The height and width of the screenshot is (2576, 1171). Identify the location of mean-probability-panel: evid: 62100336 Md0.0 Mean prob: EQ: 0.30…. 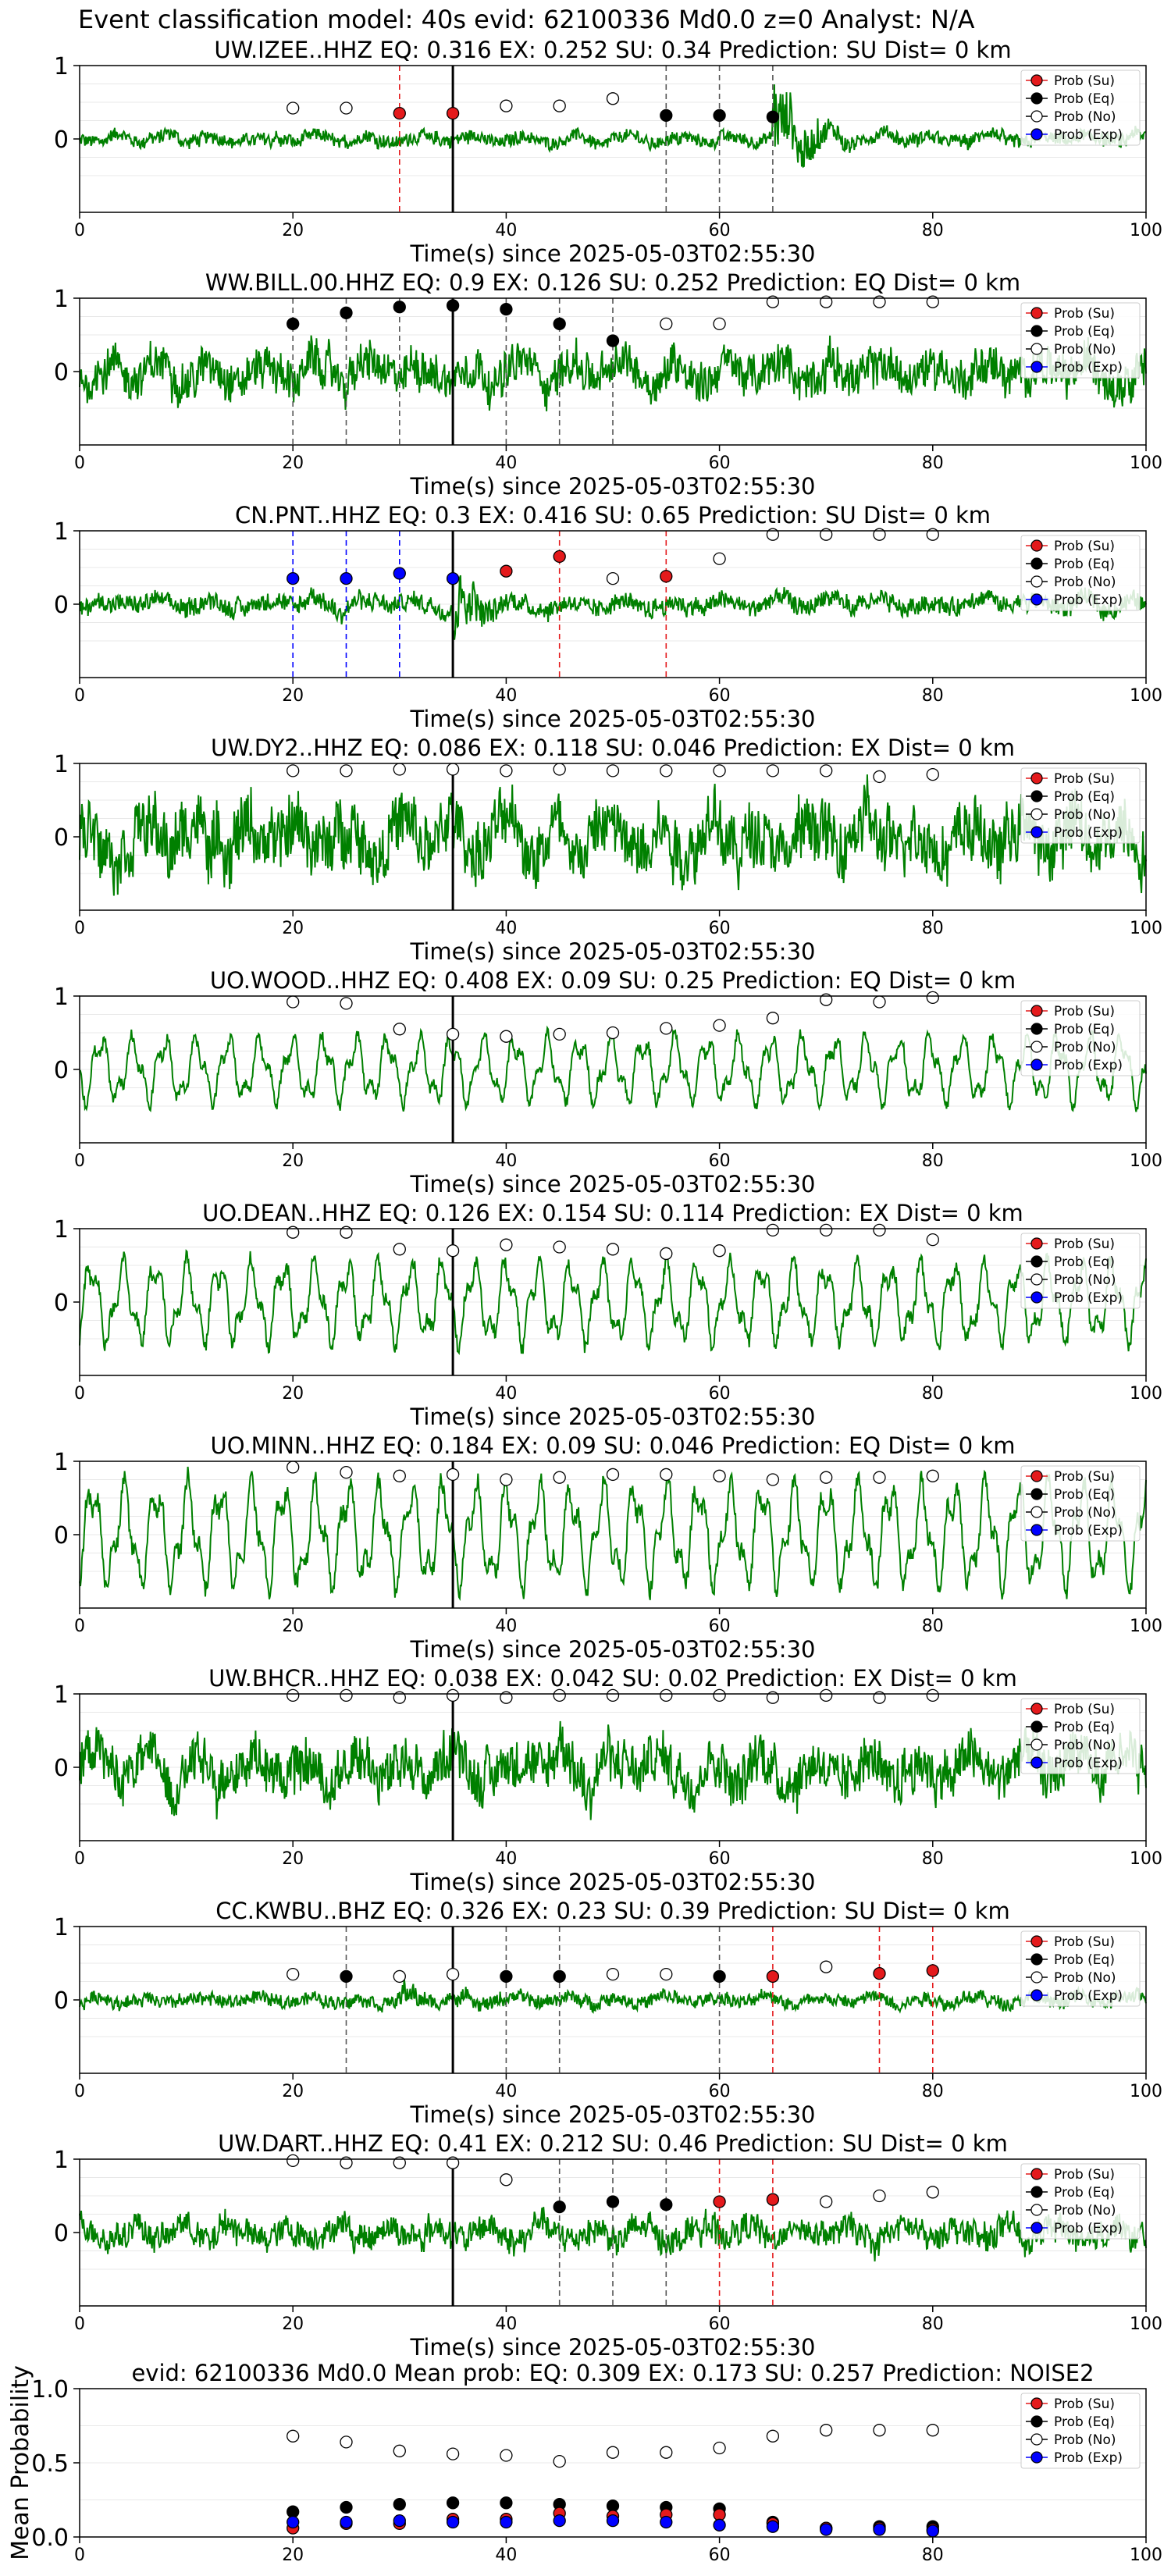
(584, 2462).